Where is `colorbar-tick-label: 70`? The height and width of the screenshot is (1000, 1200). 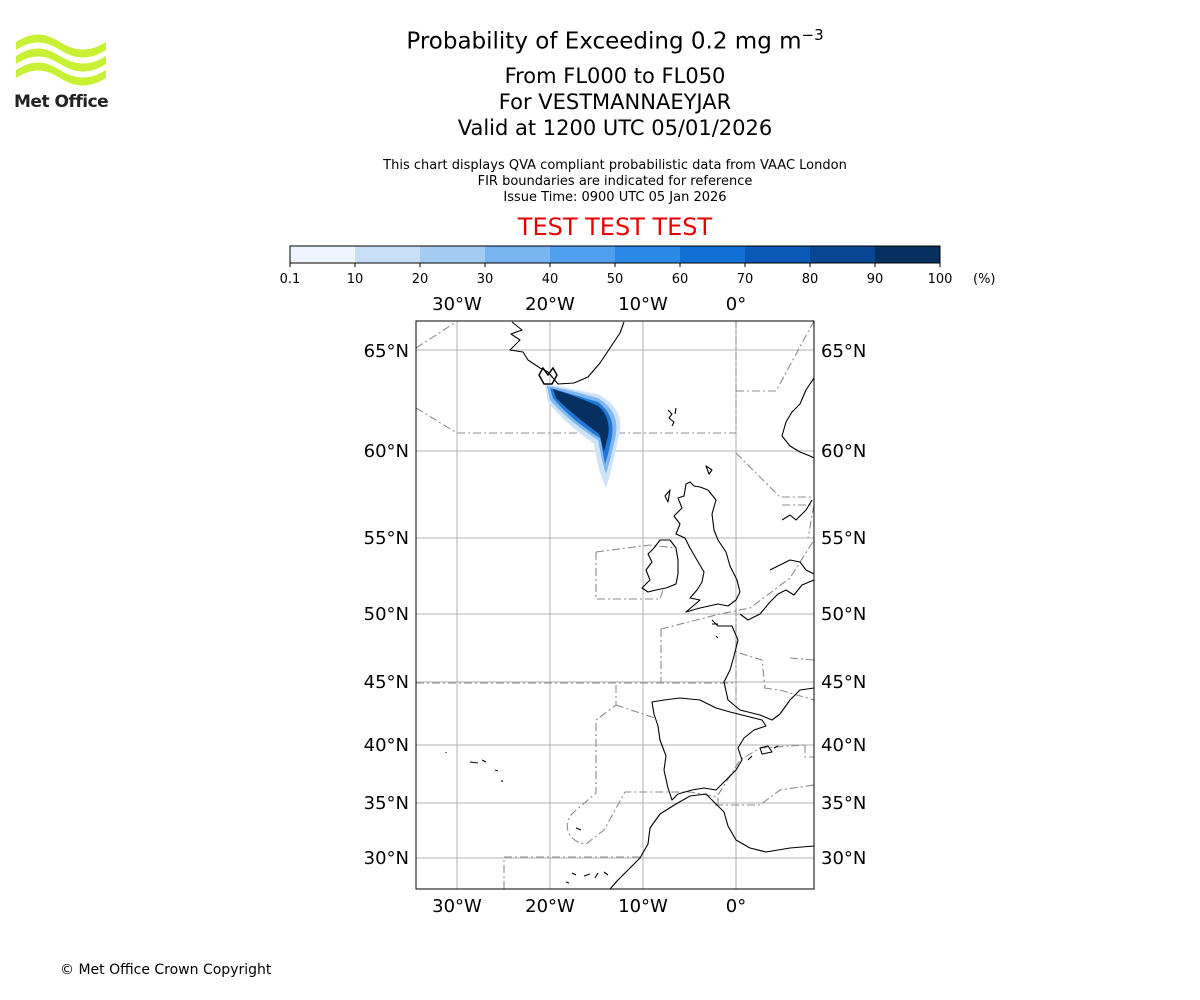
colorbar-tick-label: 70 is located at coordinates (745, 279).